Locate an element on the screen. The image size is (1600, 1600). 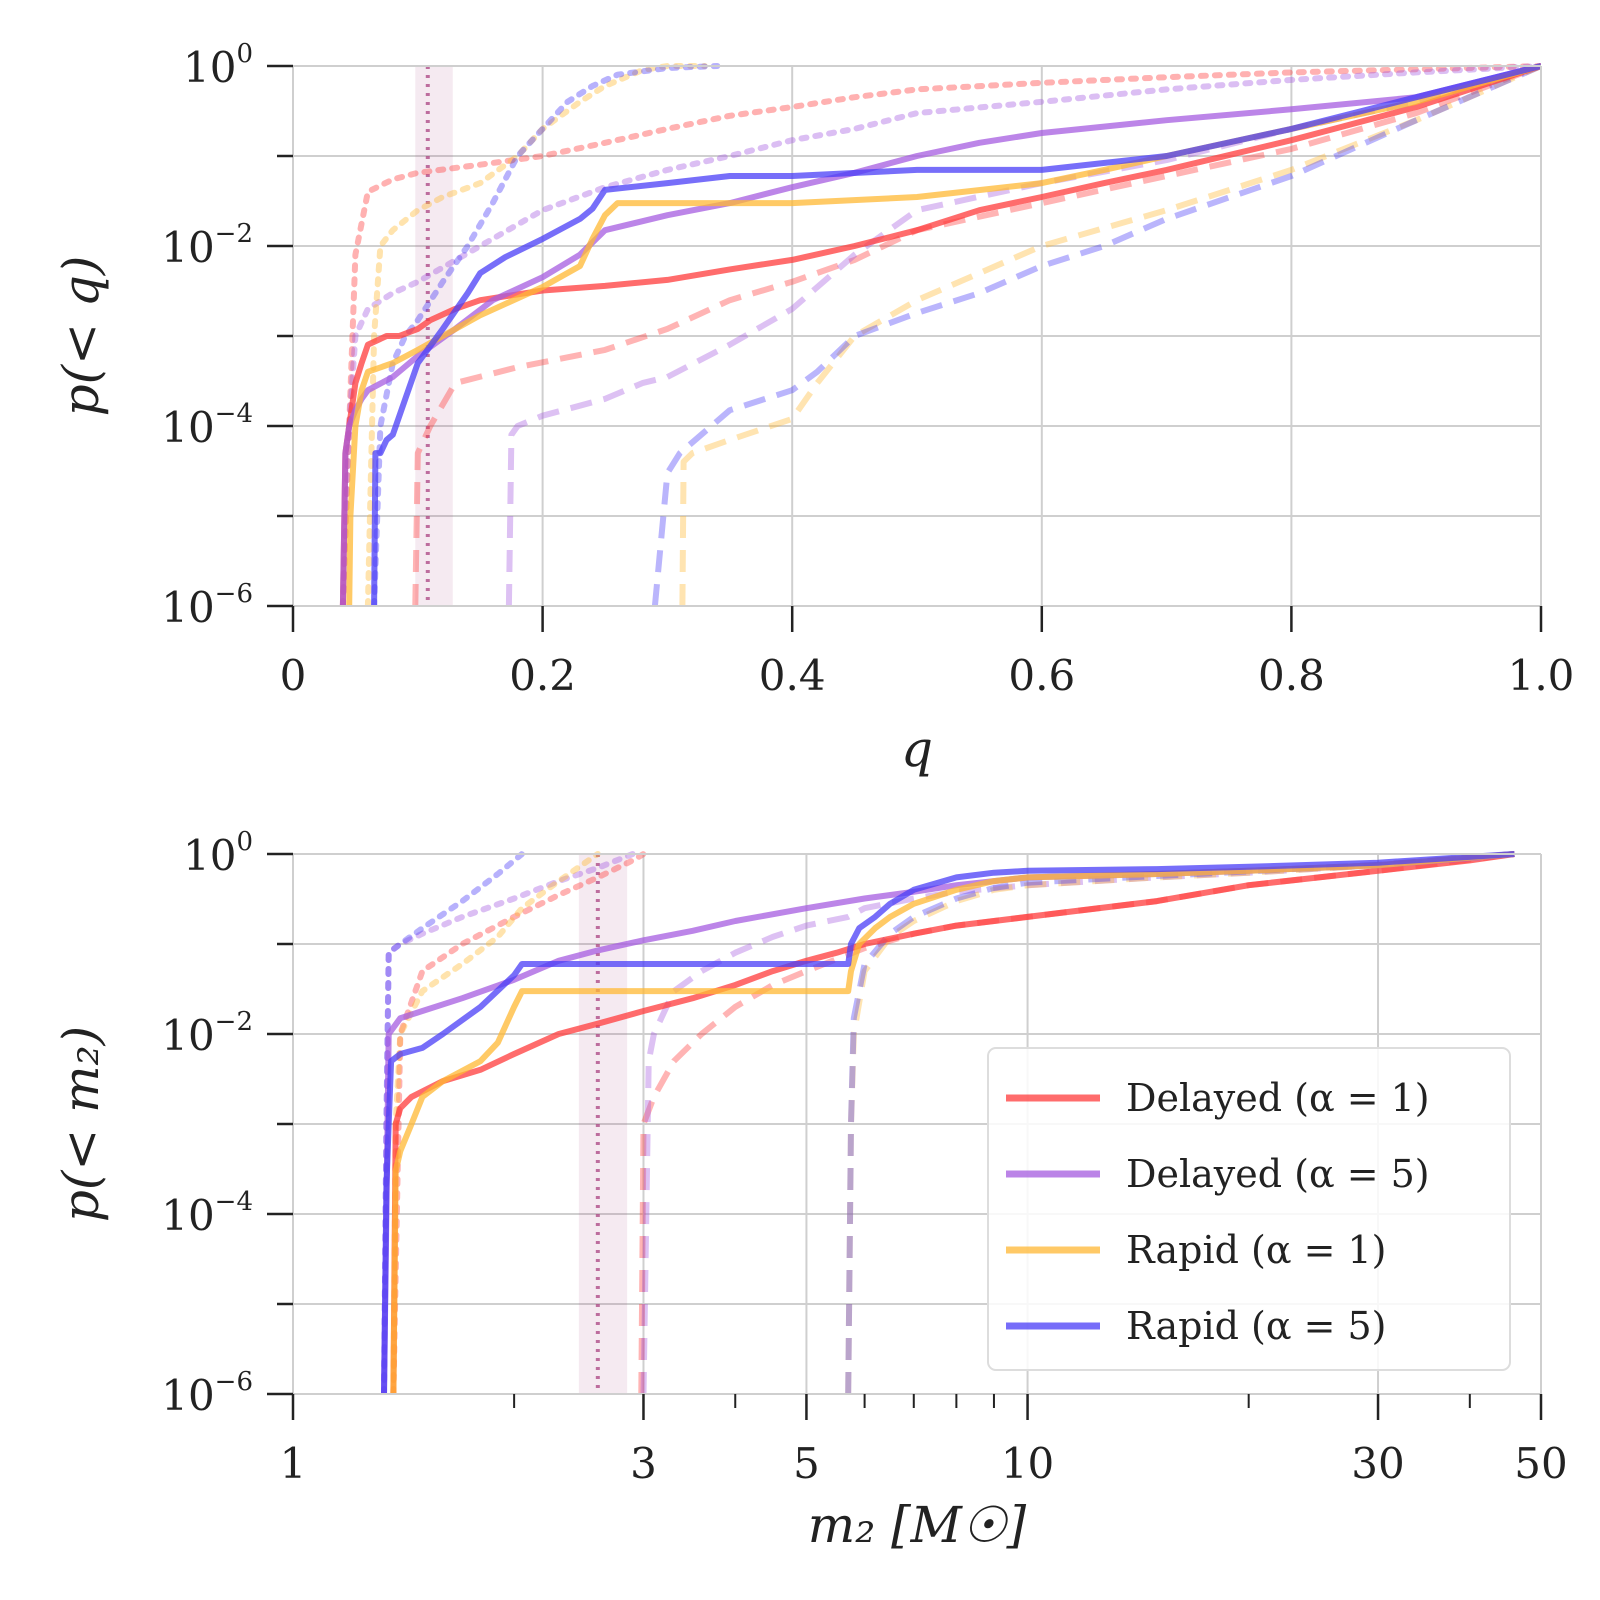
x-tick-label: 0 is located at coordinates (293, 675).